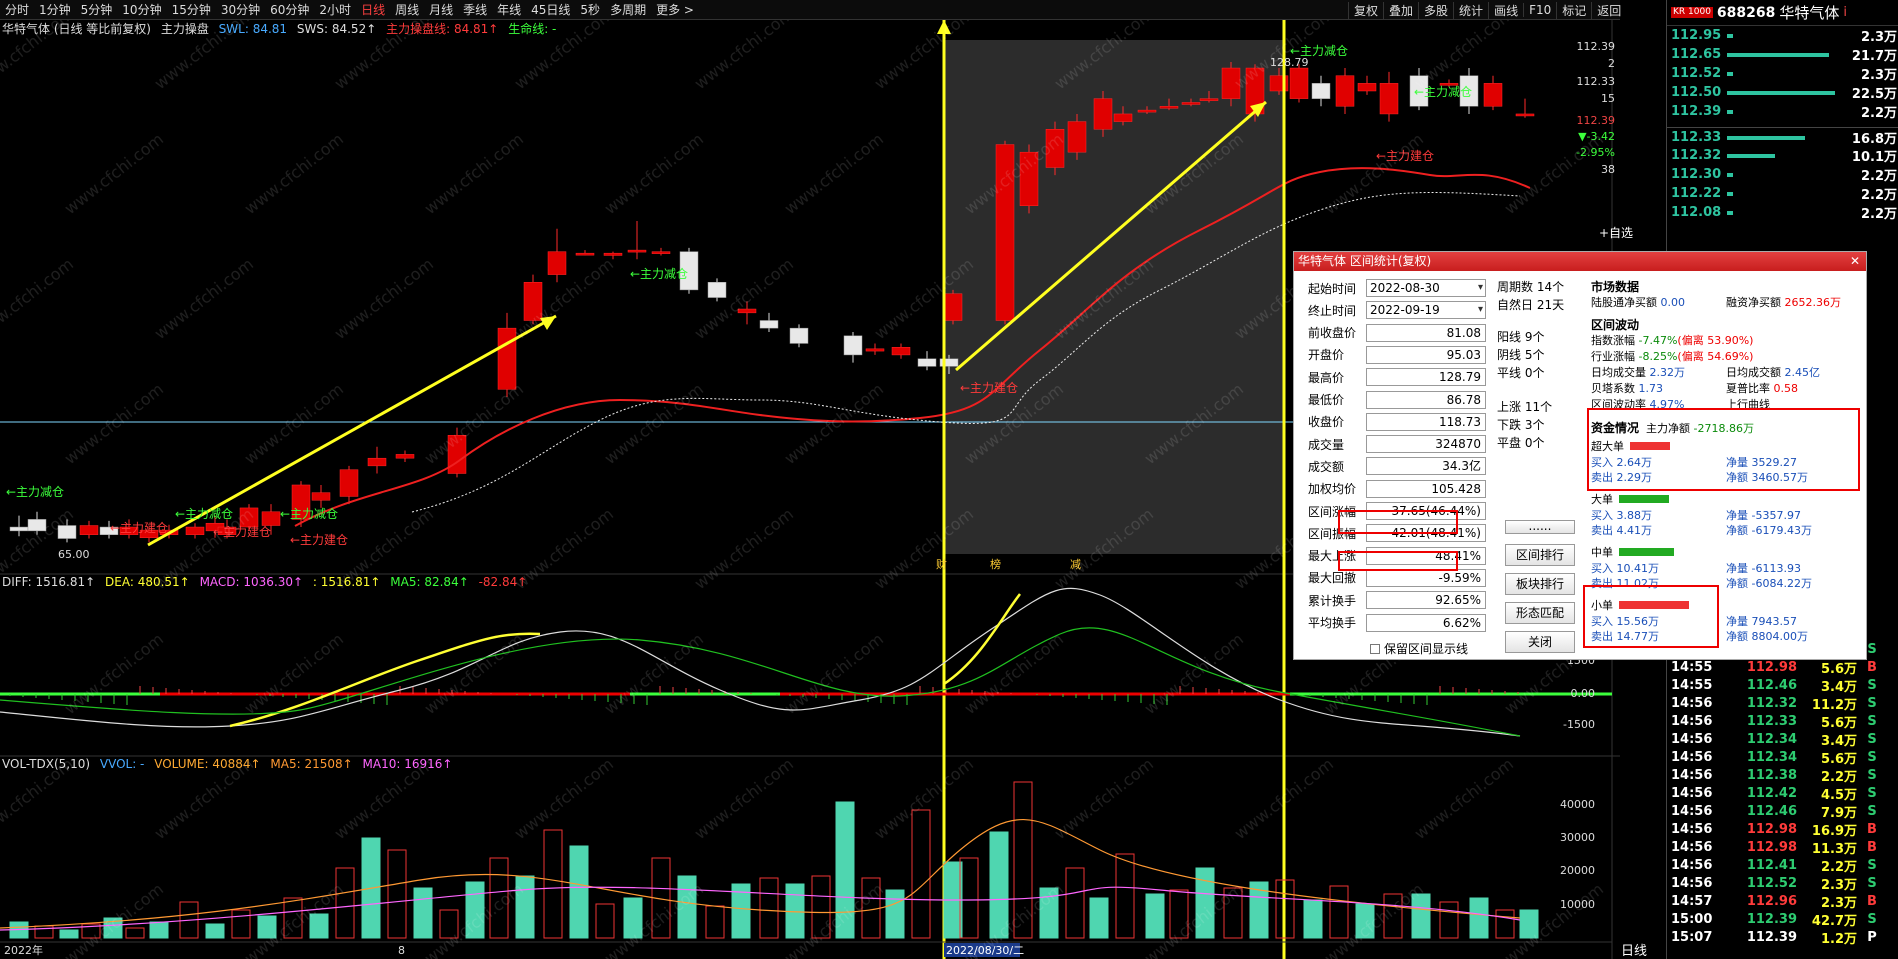 The image size is (1898, 959). What do you see at coordinates (1577, 804) in the screenshot?
I see `vol-axis-label: 40000` at bounding box center [1577, 804].